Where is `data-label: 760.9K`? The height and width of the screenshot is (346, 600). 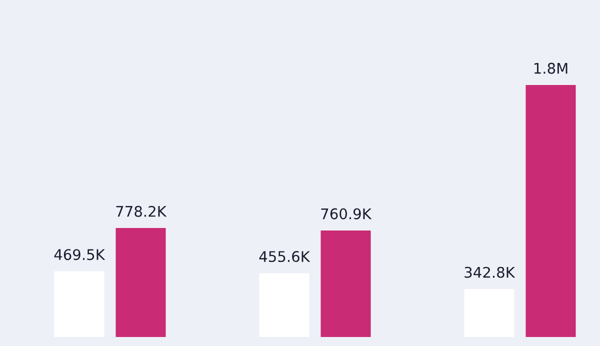 data-label: 760.9K is located at coordinates (346, 214).